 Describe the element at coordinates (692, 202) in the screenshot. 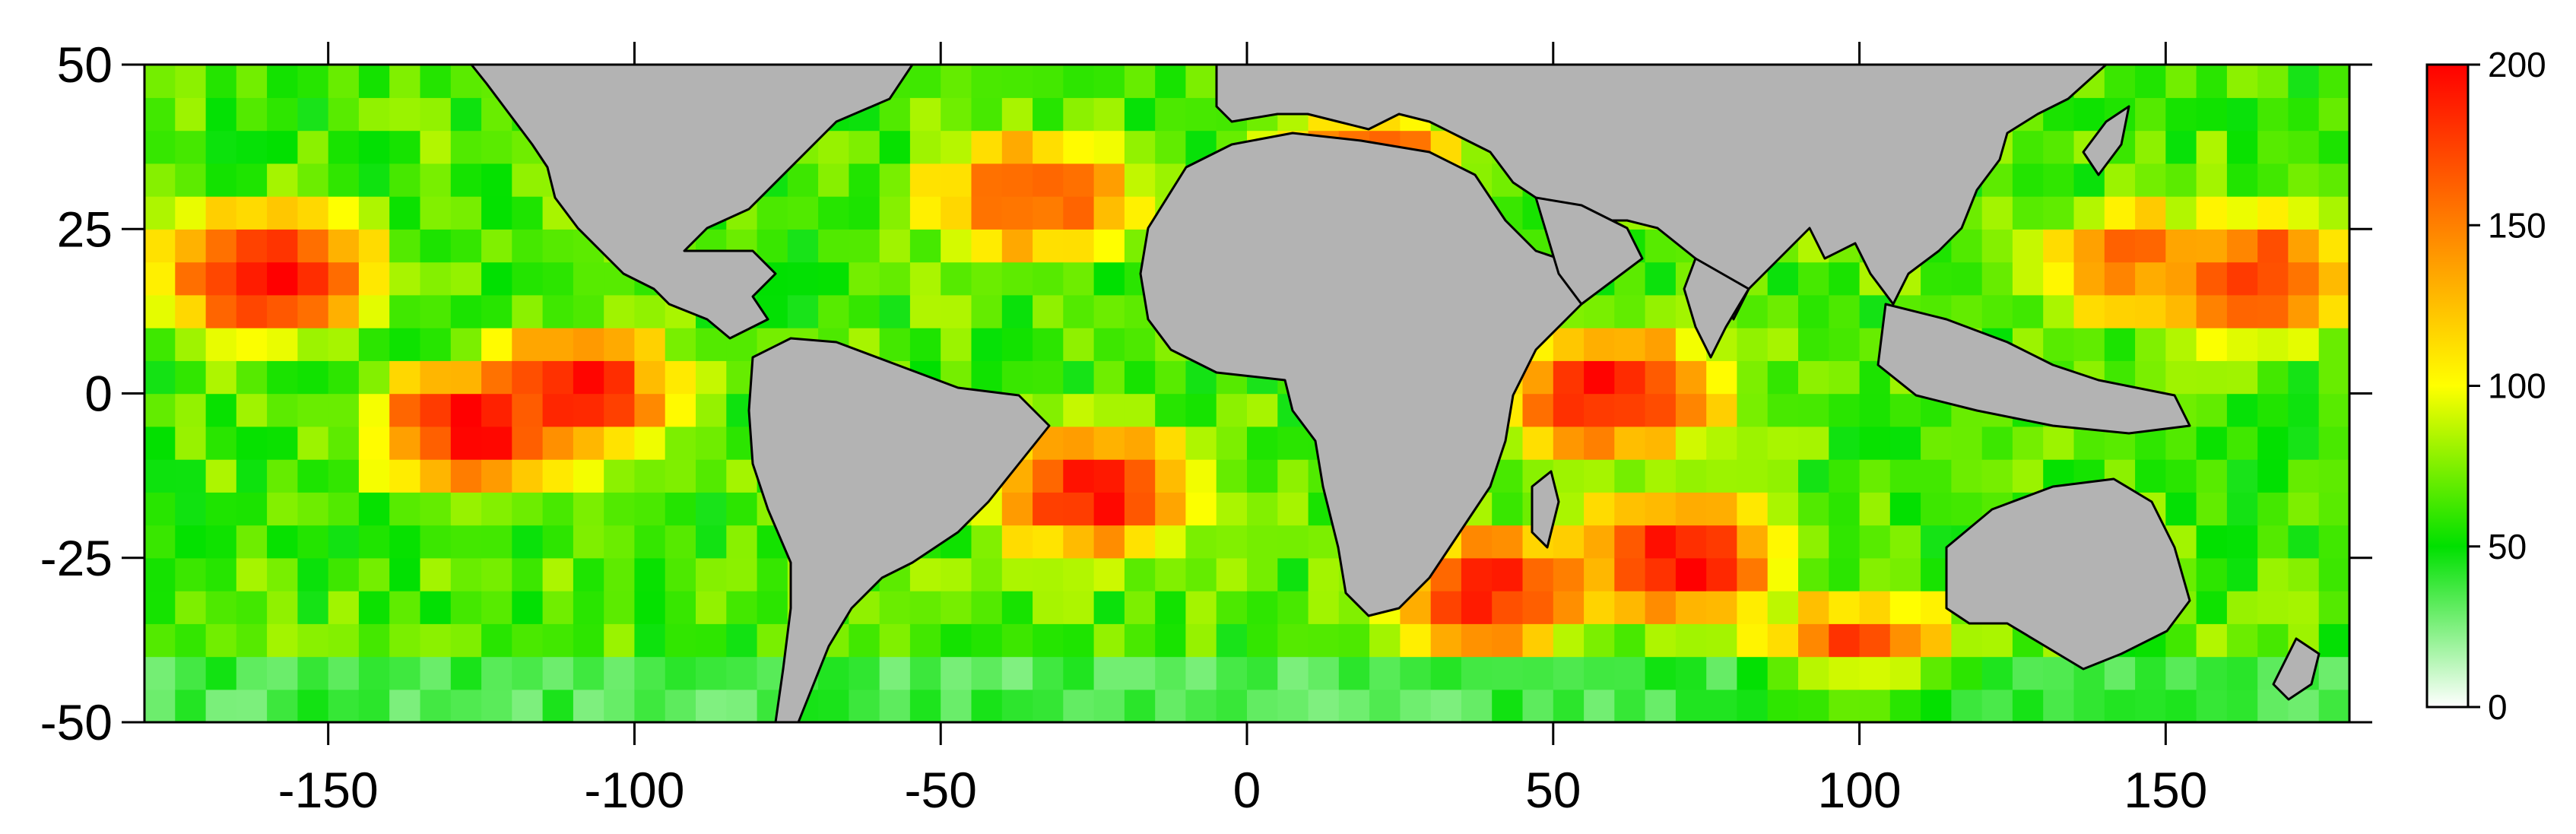

I see `land-north-america` at that location.